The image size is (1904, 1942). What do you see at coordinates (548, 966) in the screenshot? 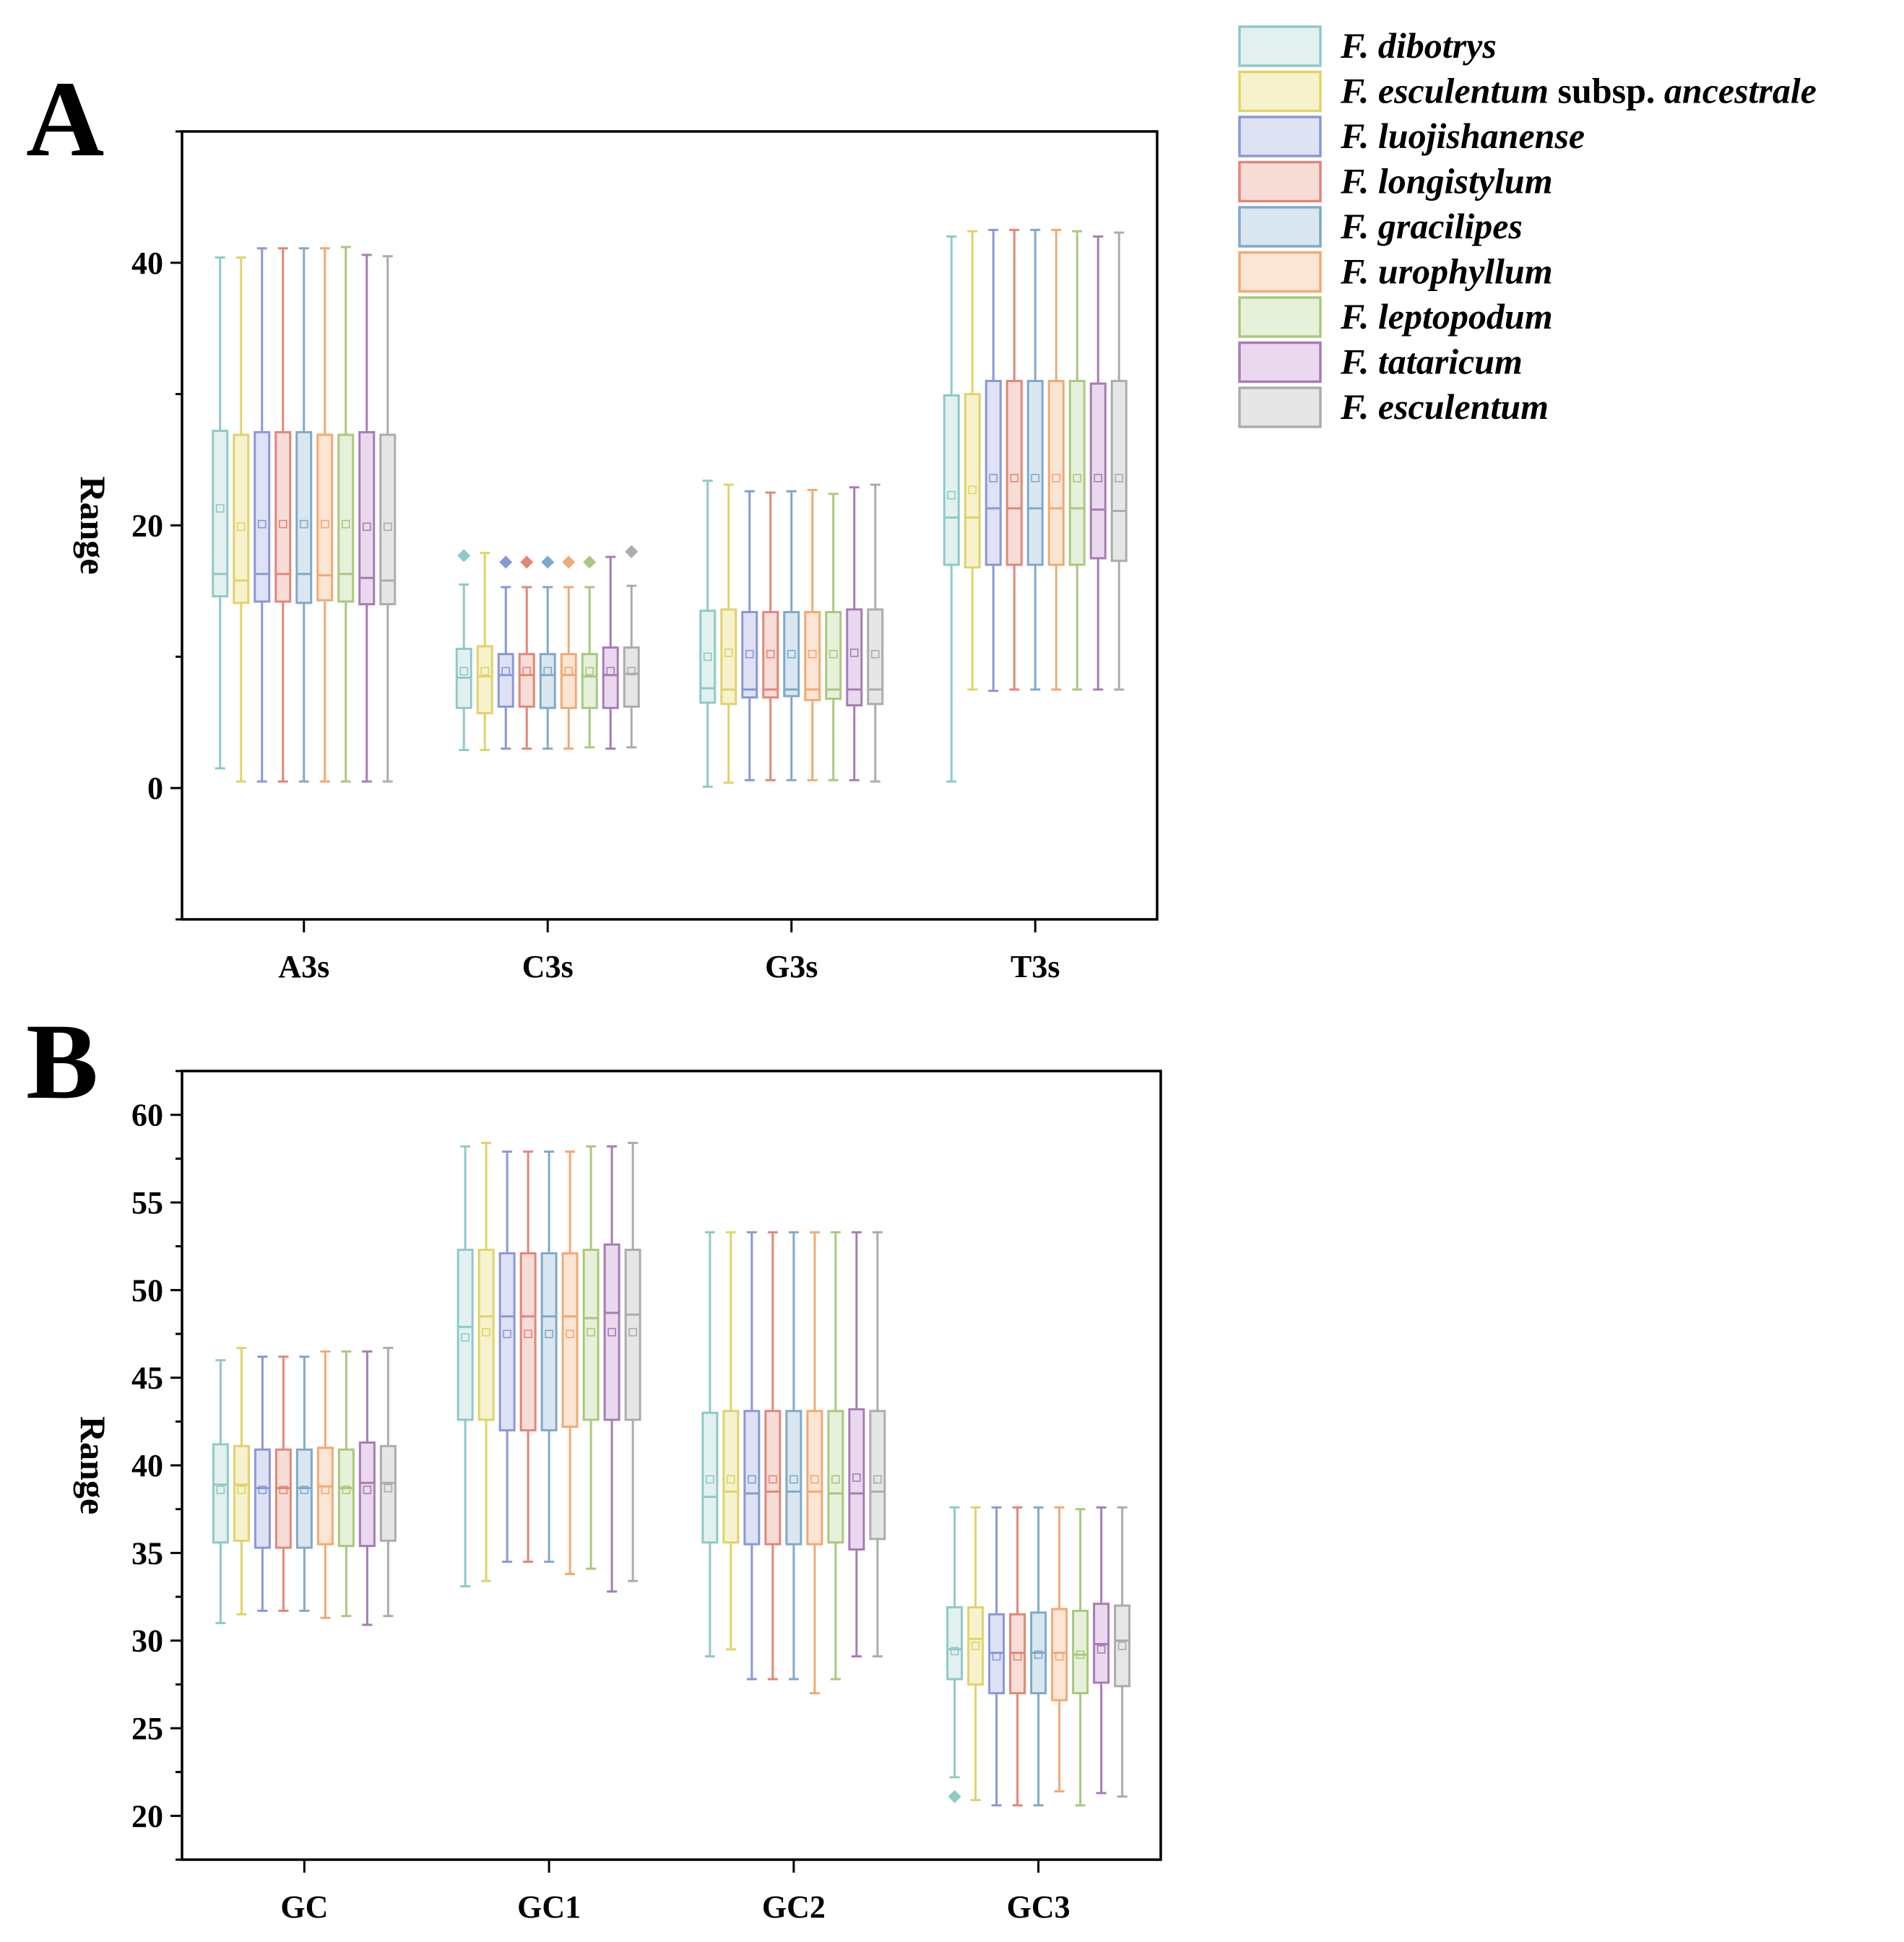
I see `x-tick-label: C3s` at bounding box center [548, 966].